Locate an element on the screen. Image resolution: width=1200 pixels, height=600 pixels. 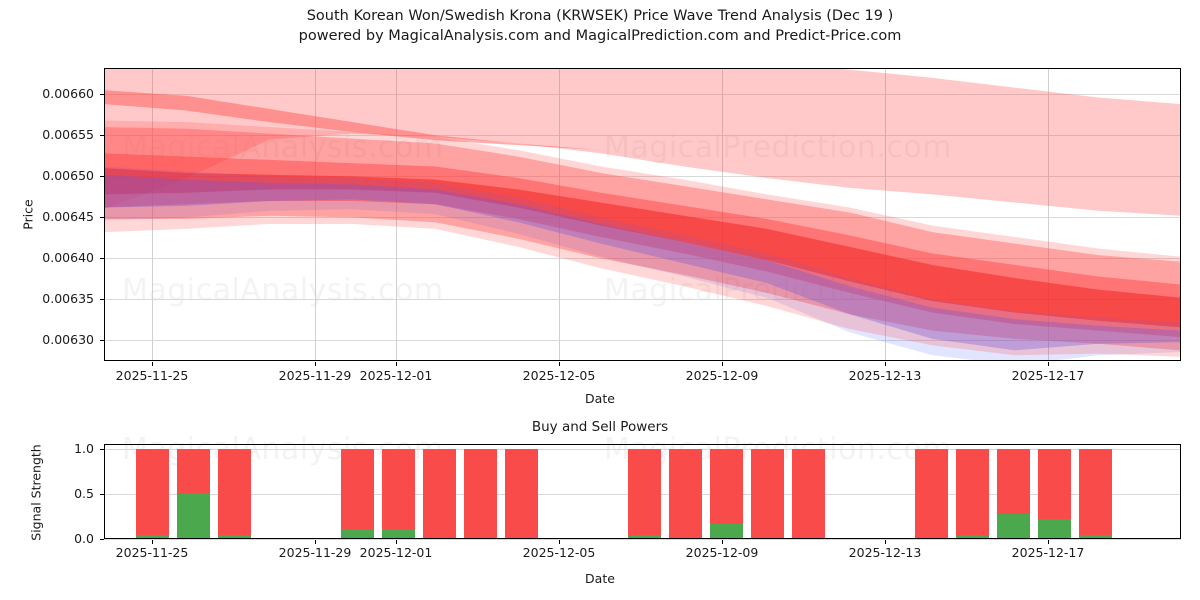
signal-x-tick-label: 2025-12-05 is located at coordinates (559, 552).